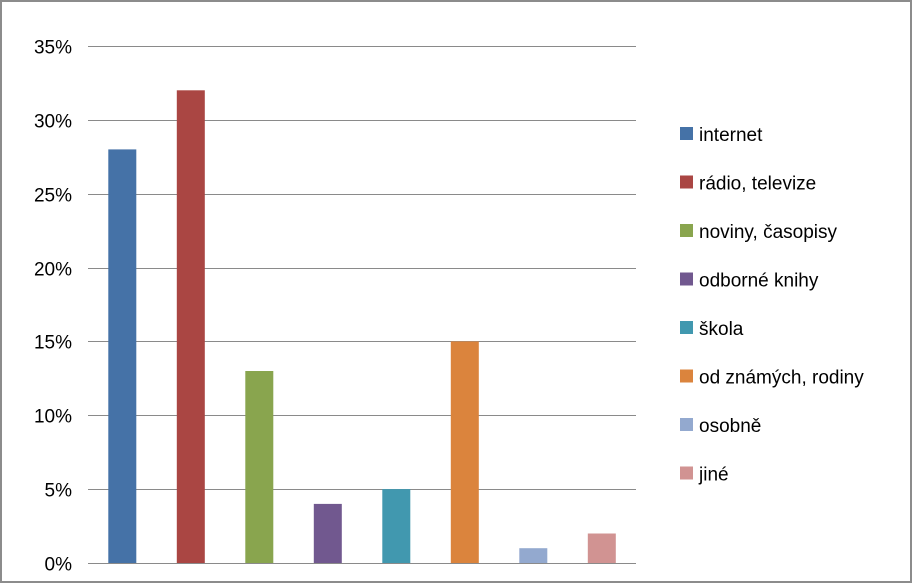 The width and height of the screenshot is (912, 583). I want to click on y-tick-label: 10%, so click(53, 417).